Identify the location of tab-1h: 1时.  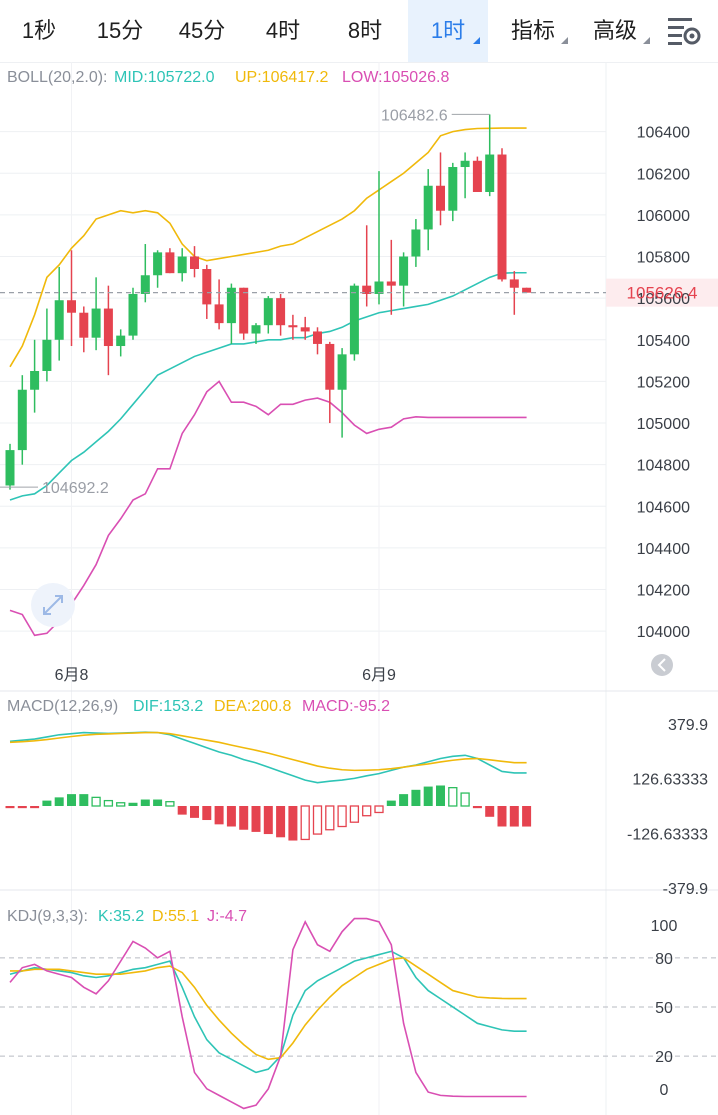
(448, 31).